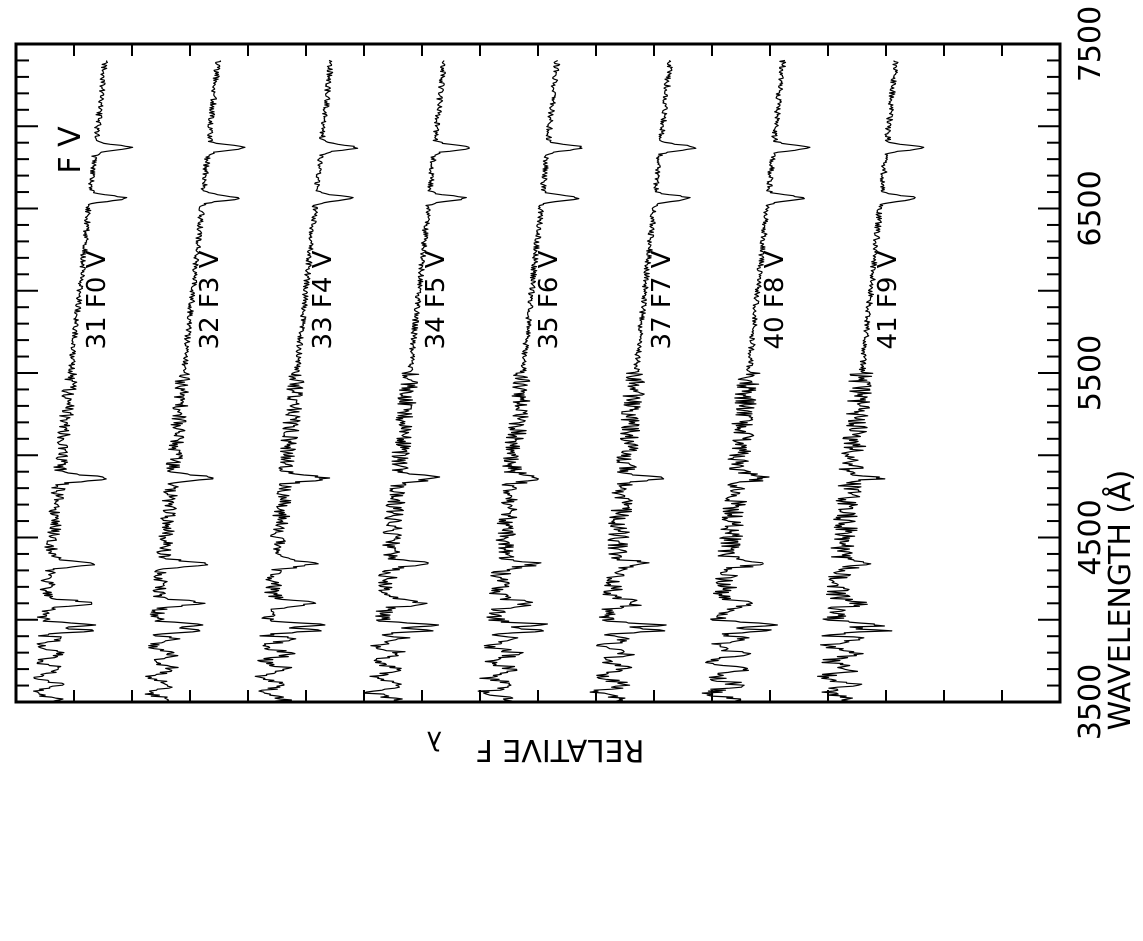 This screenshot has height=941, width=1143. Describe the element at coordinates (1090, 208) in the screenshot. I see `x-tick-label-6500: 6500` at that location.